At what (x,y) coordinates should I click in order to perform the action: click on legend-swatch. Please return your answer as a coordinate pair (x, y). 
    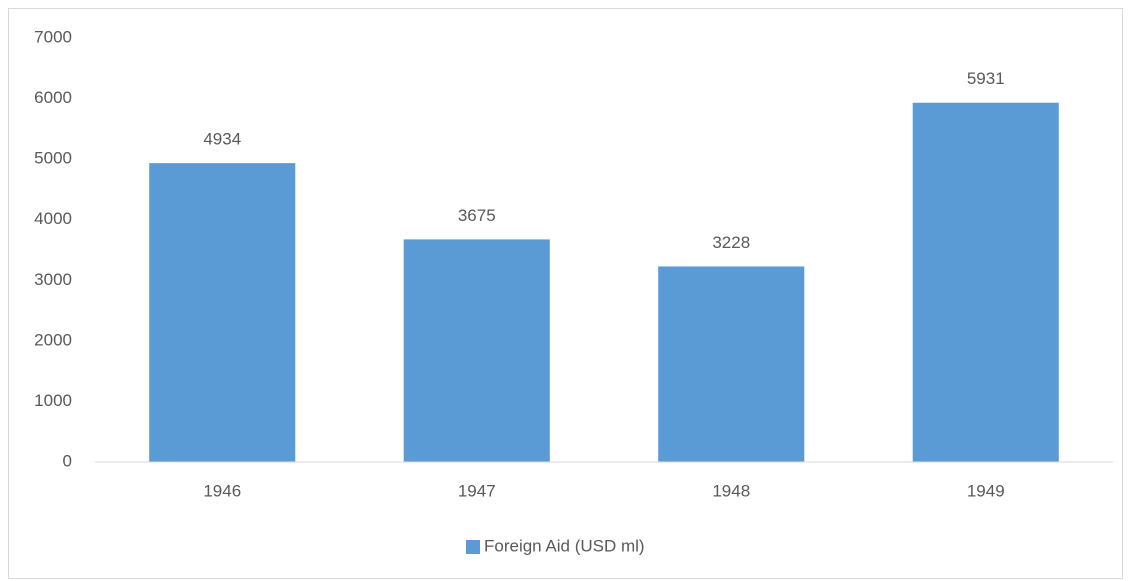
    Looking at the image, I should click on (473, 547).